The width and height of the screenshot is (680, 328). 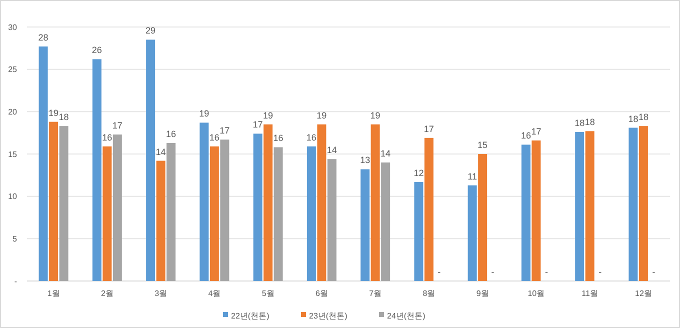 I want to click on y-tick-label: 30, so click(x=13, y=27).